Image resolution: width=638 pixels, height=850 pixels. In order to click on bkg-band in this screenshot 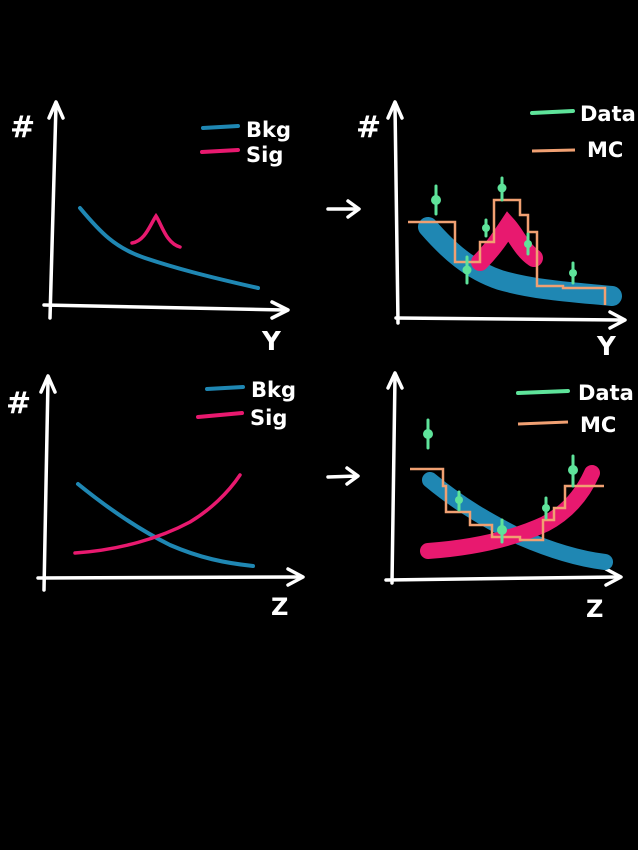, I will do `click(520, 261)`.